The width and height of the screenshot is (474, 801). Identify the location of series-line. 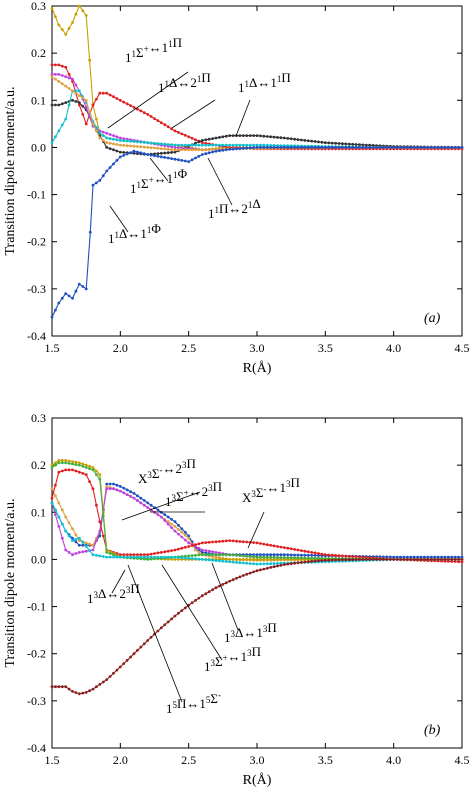
(256, 509).